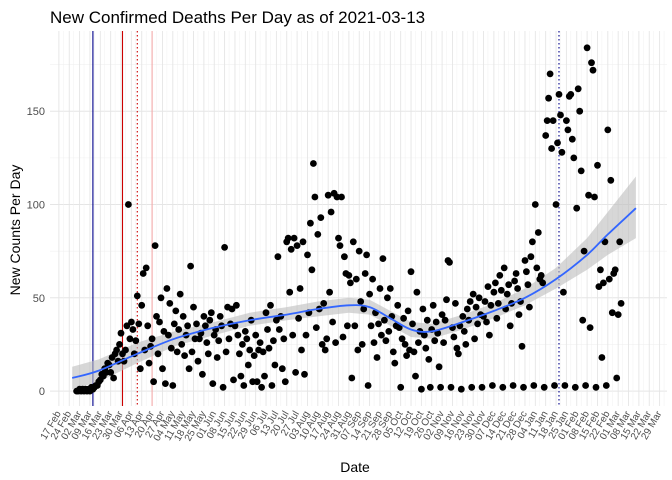 The height and width of the screenshot is (480, 672). Describe the element at coordinates (36, 206) in the screenshot. I see `y-tick-label: 100` at that location.